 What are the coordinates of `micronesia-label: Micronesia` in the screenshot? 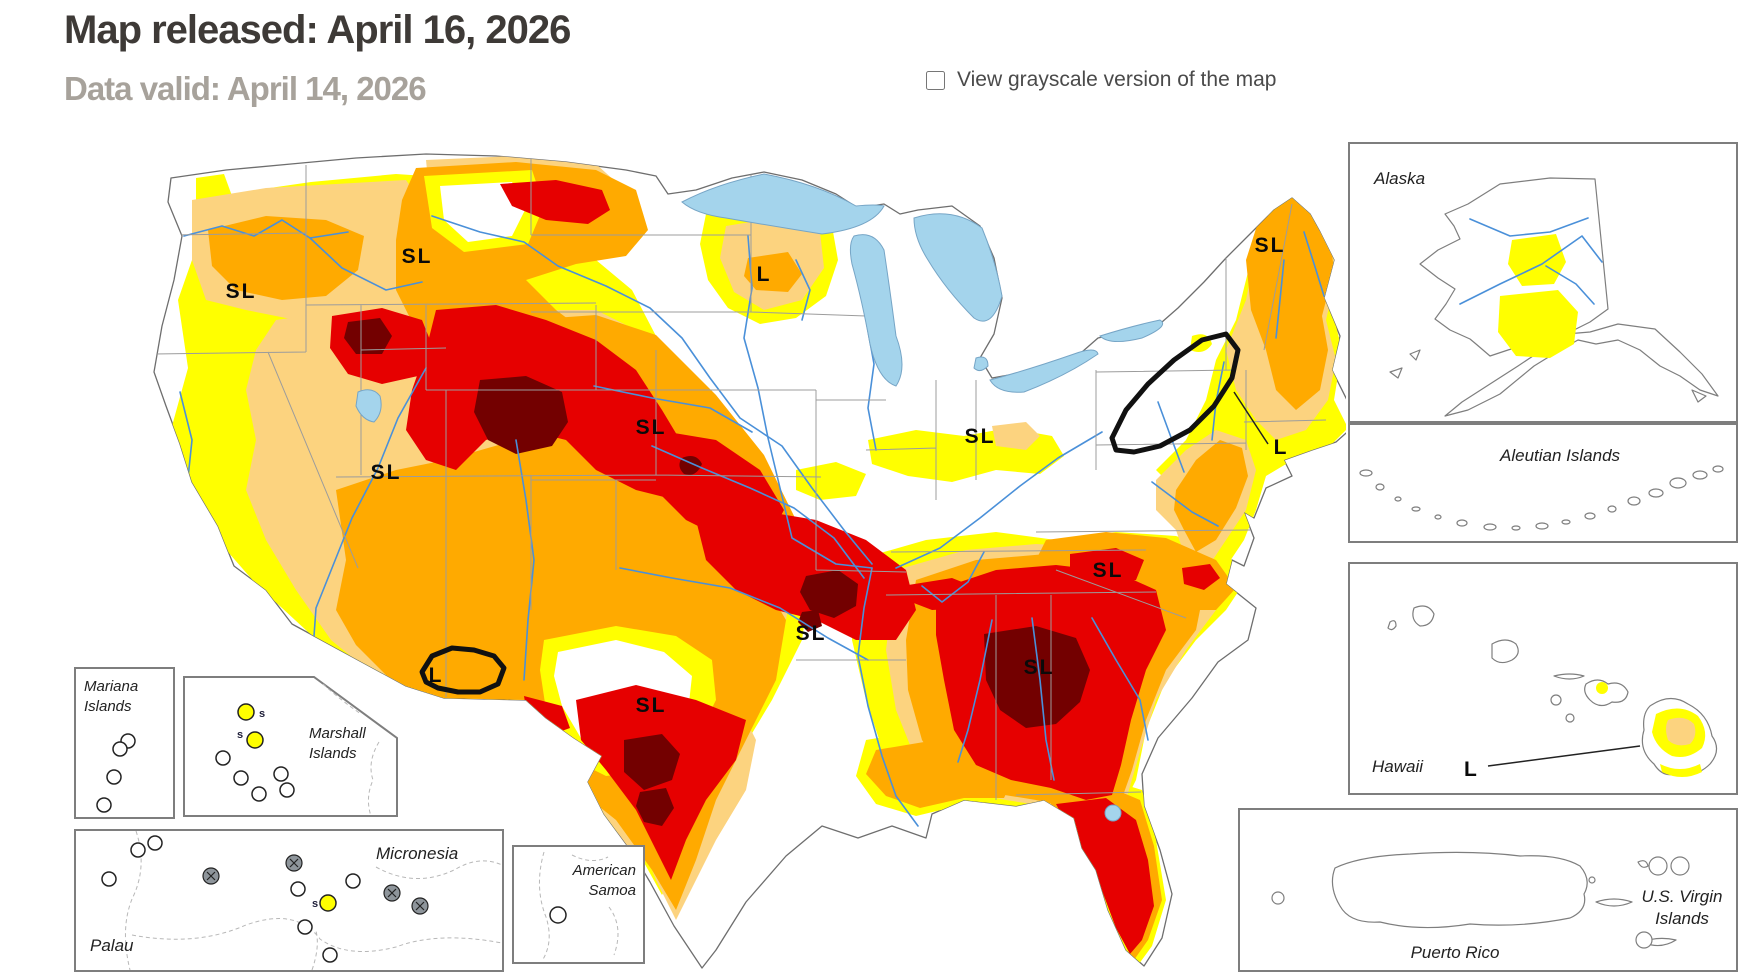 It's located at (417, 853).